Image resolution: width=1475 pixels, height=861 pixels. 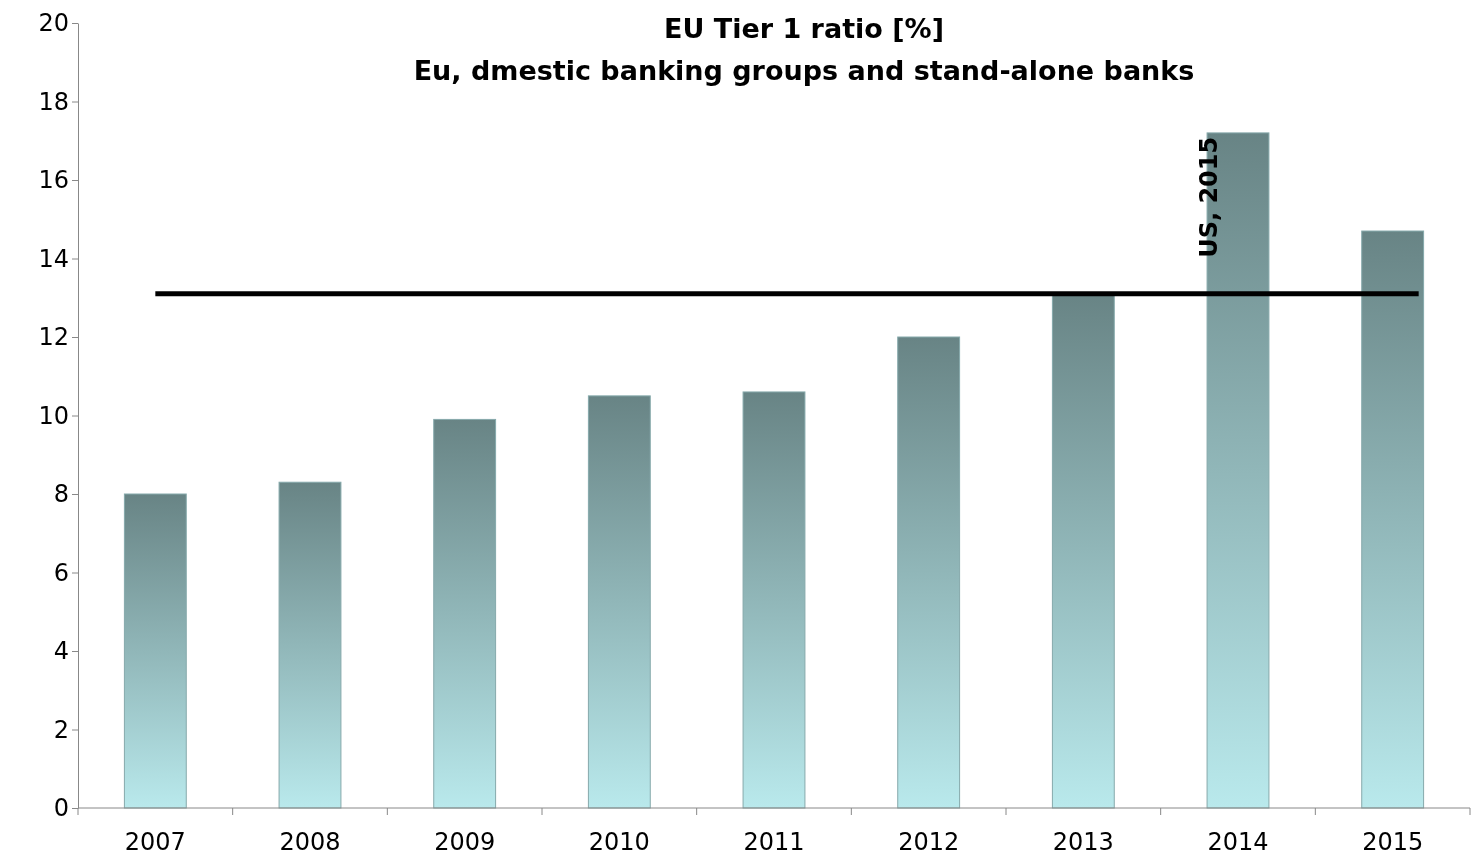 What do you see at coordinates (53, 337) in the screenshot?
I see `y-tick-label: 12` at bounding box center [53, 337].